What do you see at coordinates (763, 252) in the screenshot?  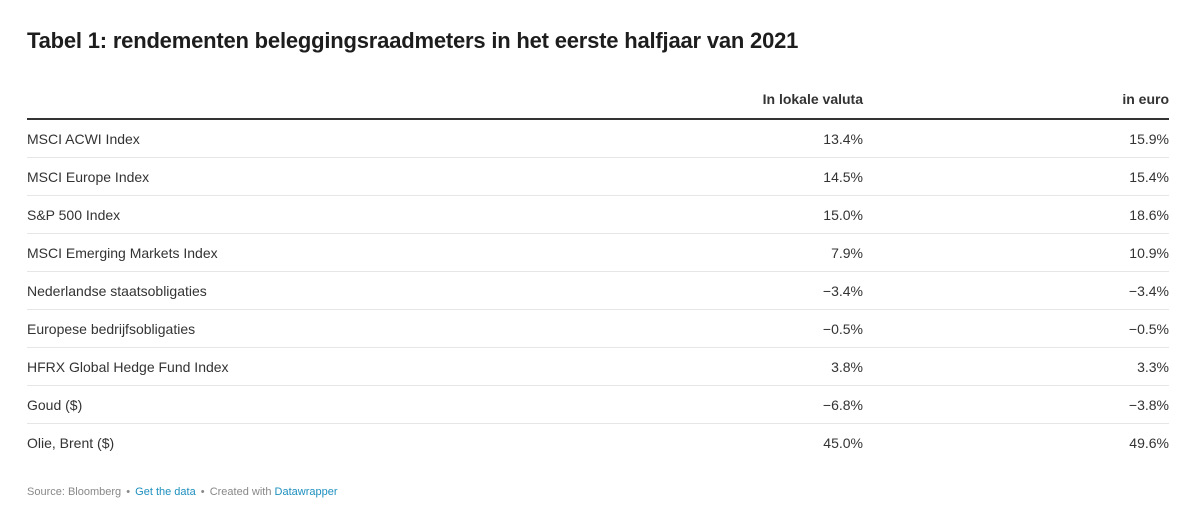 I see `cell-local-currency: 7.9%` at bounding box center [763, 252].